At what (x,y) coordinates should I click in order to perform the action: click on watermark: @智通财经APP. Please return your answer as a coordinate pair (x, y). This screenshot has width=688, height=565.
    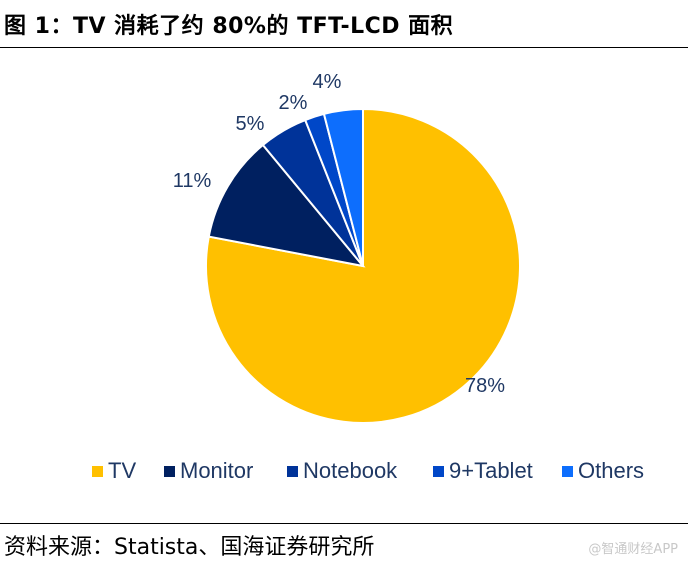
    Looking at the image, I should click on (633, 549).